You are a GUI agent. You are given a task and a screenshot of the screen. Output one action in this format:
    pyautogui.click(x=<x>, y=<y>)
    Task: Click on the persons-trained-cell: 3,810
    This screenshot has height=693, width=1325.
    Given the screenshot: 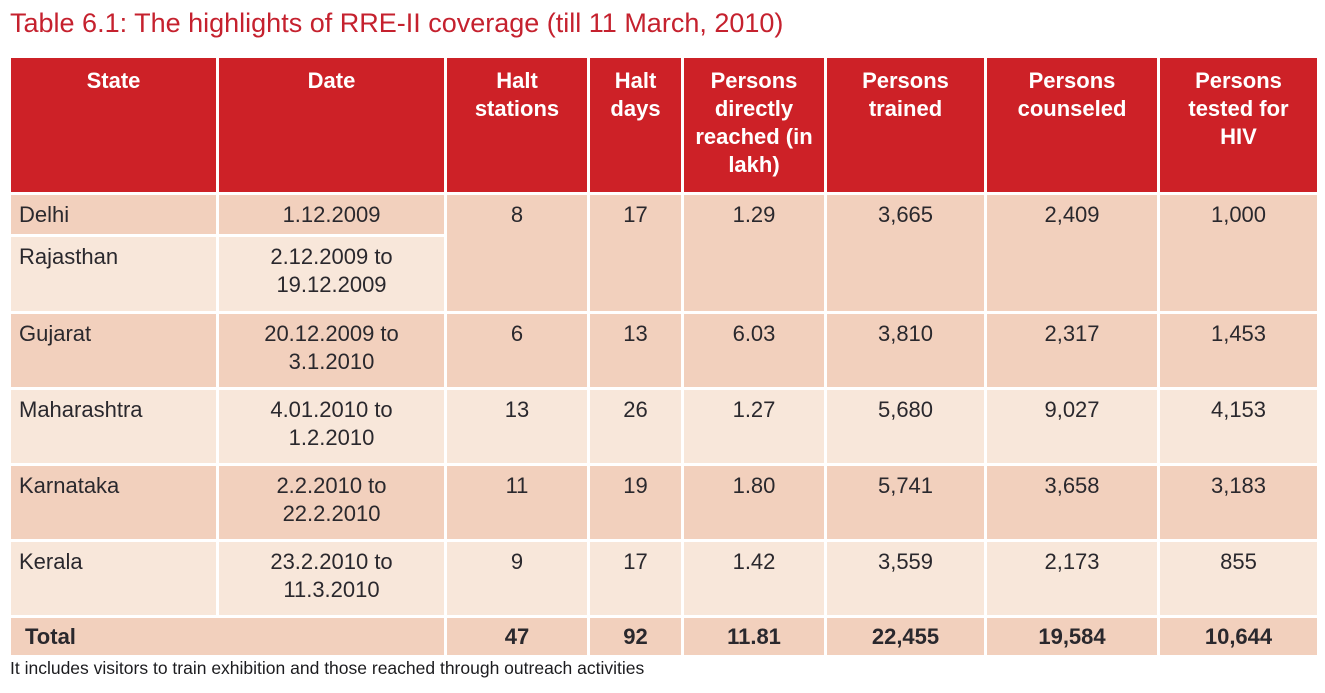 What is the action you would take?
    pyautogui.click(x=905, y=350)
    